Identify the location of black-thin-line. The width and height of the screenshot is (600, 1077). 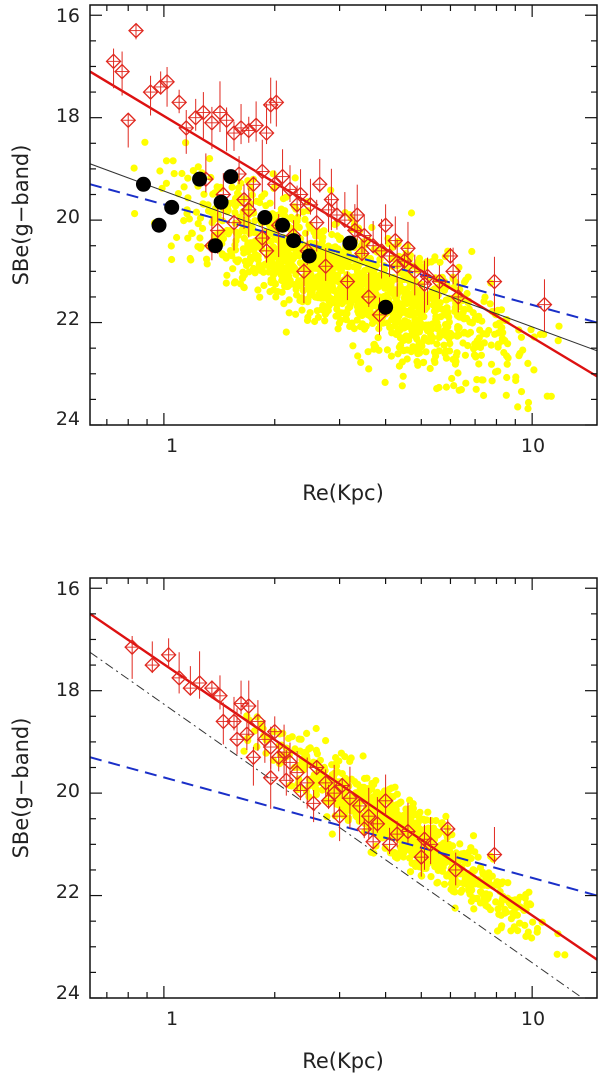
(343, 257).